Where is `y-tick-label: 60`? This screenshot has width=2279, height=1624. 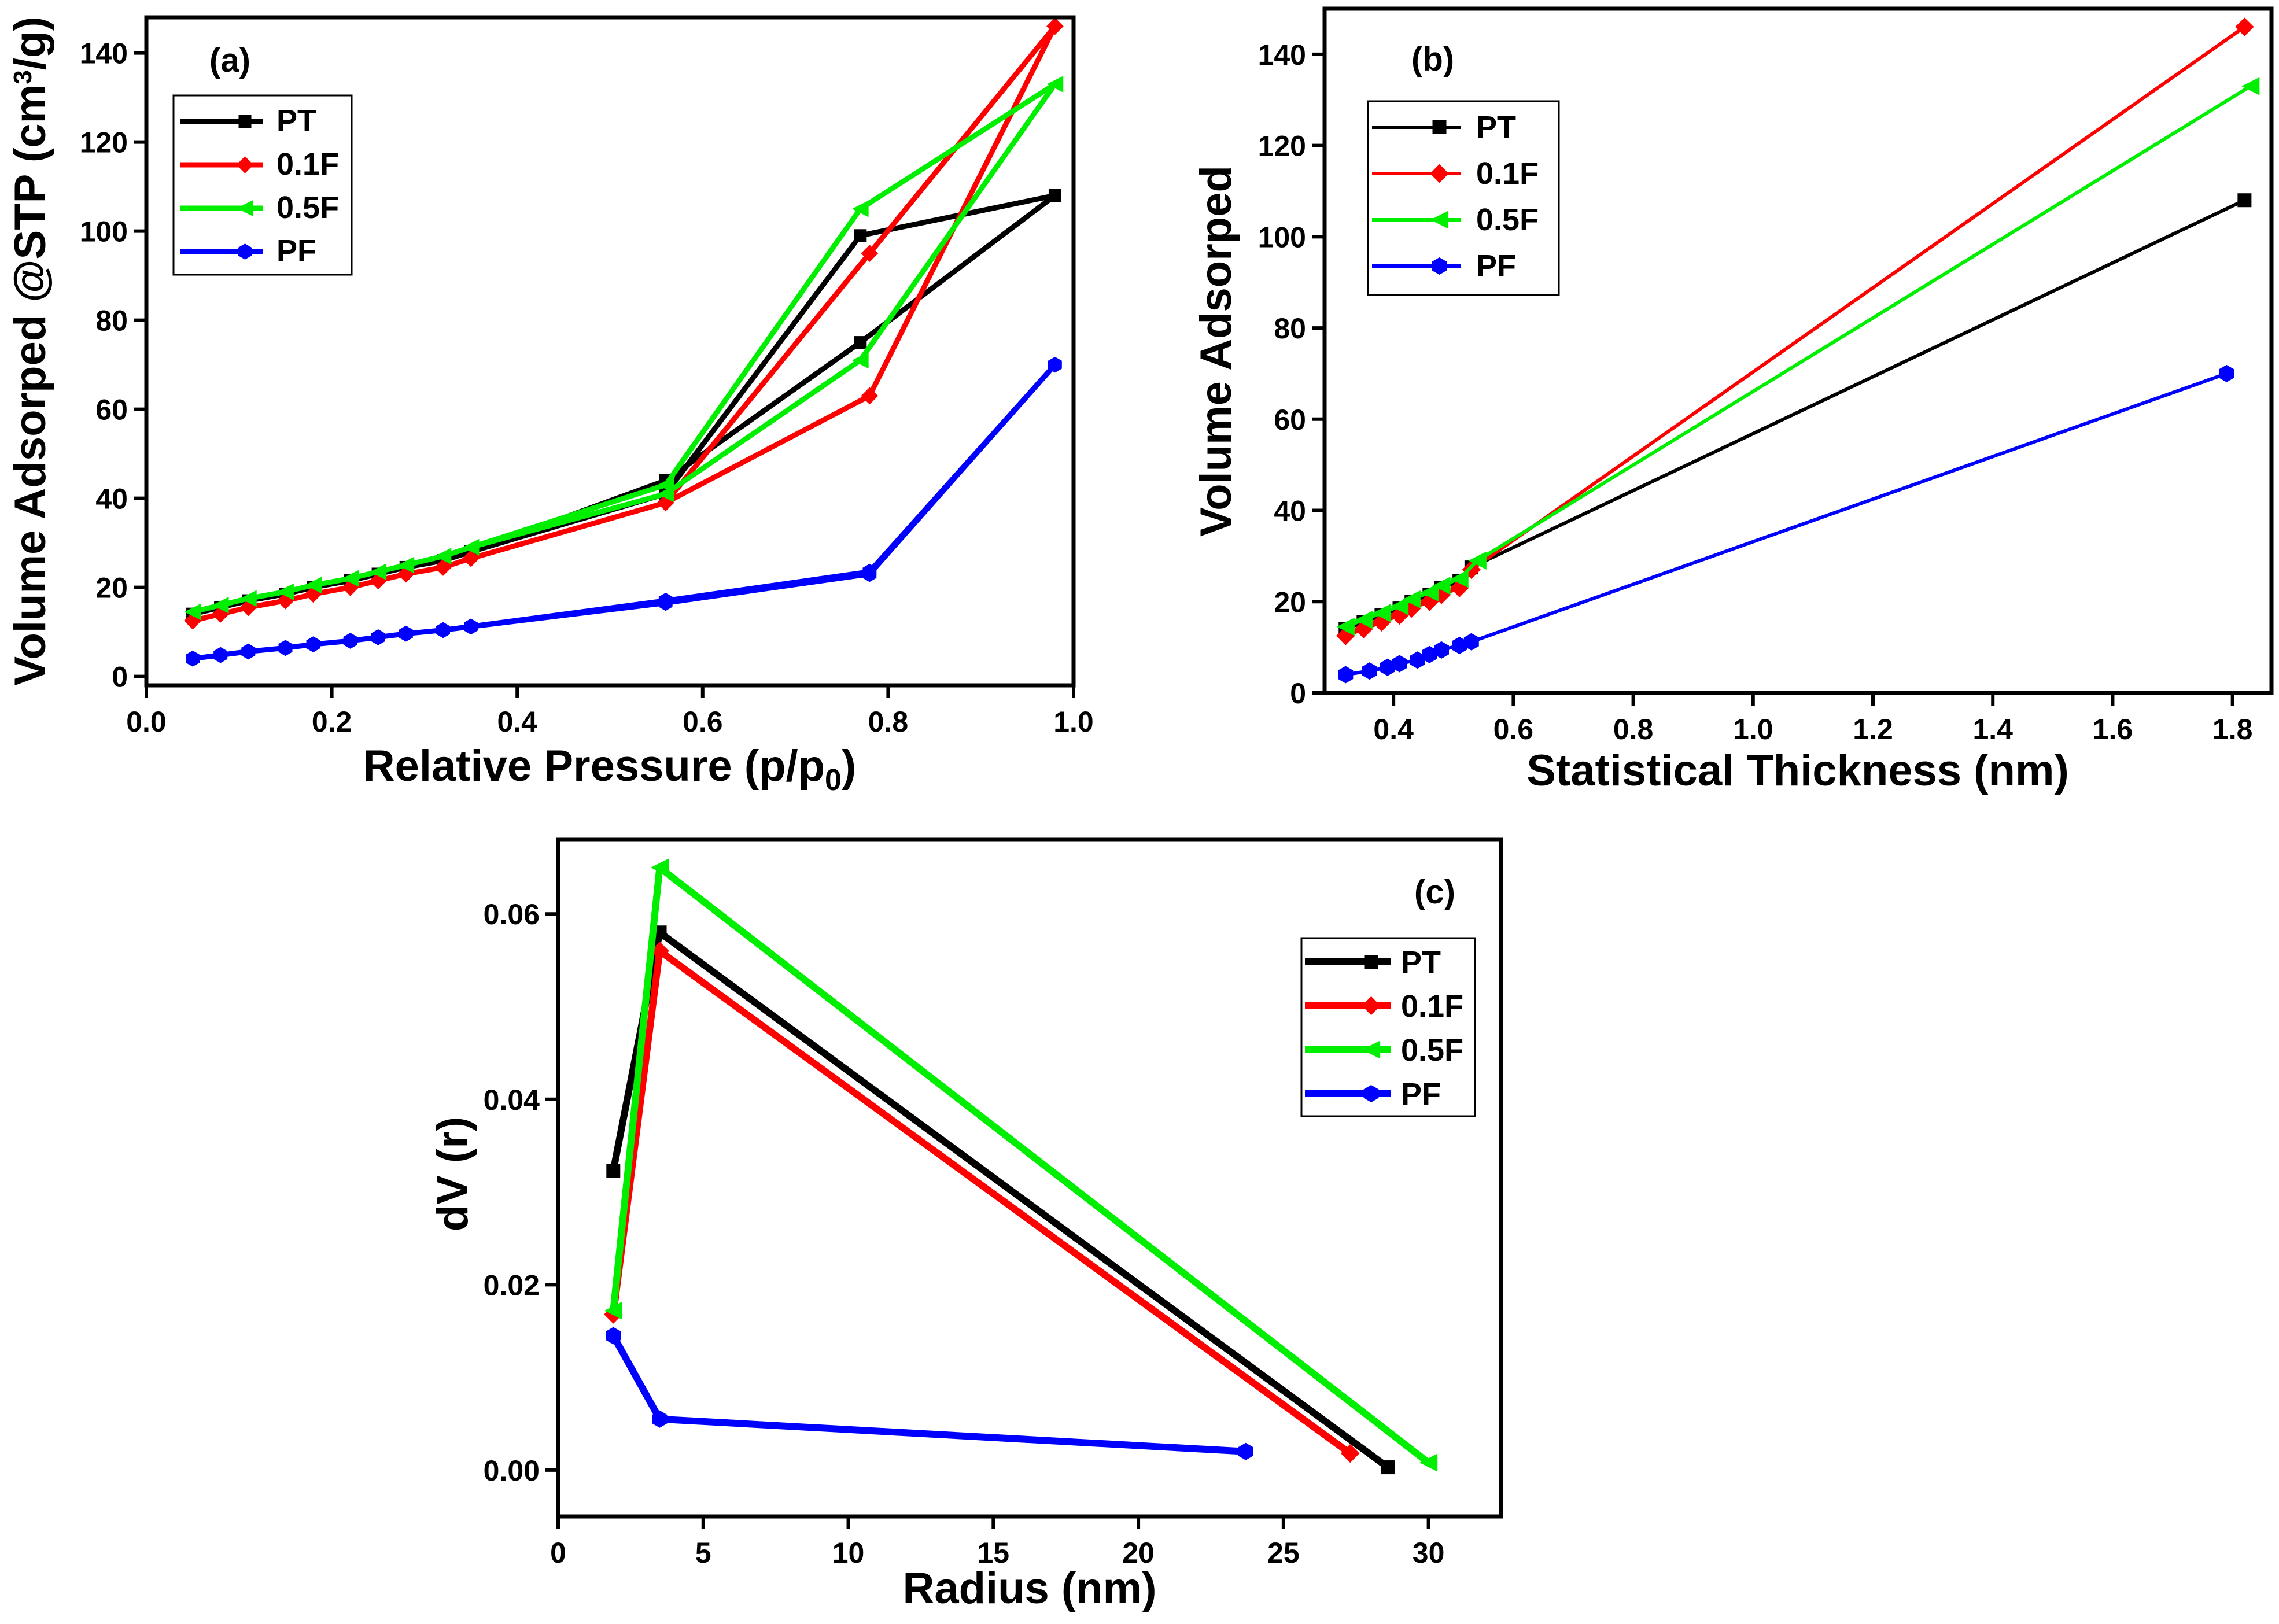
y-tick-label: 60 is located at coordinates (1290, 420).